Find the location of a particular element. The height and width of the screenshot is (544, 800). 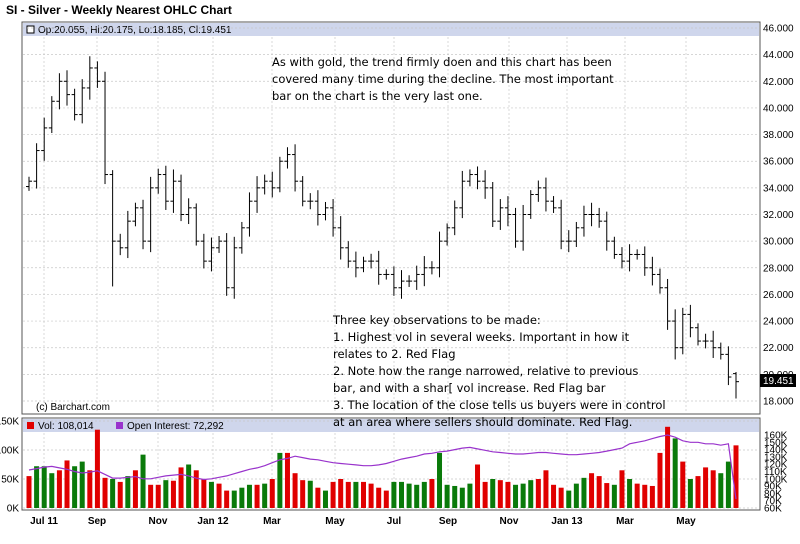

open-interest-y-tick: 110K is located at coordinates (775, 472).